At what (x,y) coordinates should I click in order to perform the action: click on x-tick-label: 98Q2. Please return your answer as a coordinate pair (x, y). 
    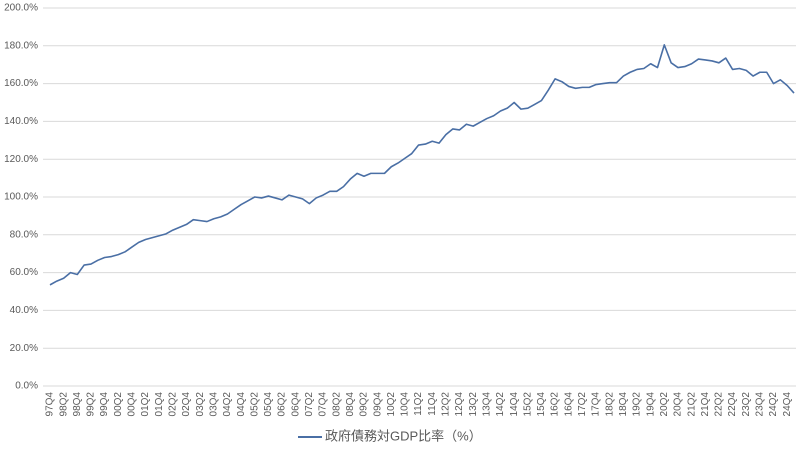
    Looking at the image, I should click on (63, 404).